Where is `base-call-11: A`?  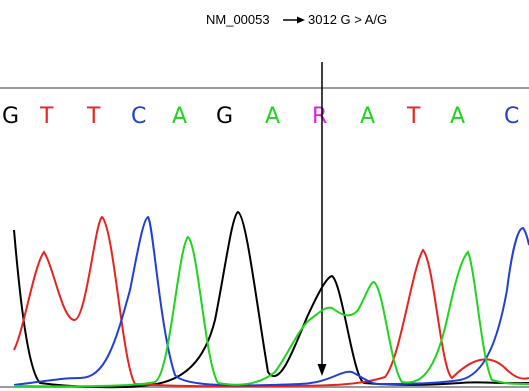
base-call-11: A is located at coordinates (457, 116).